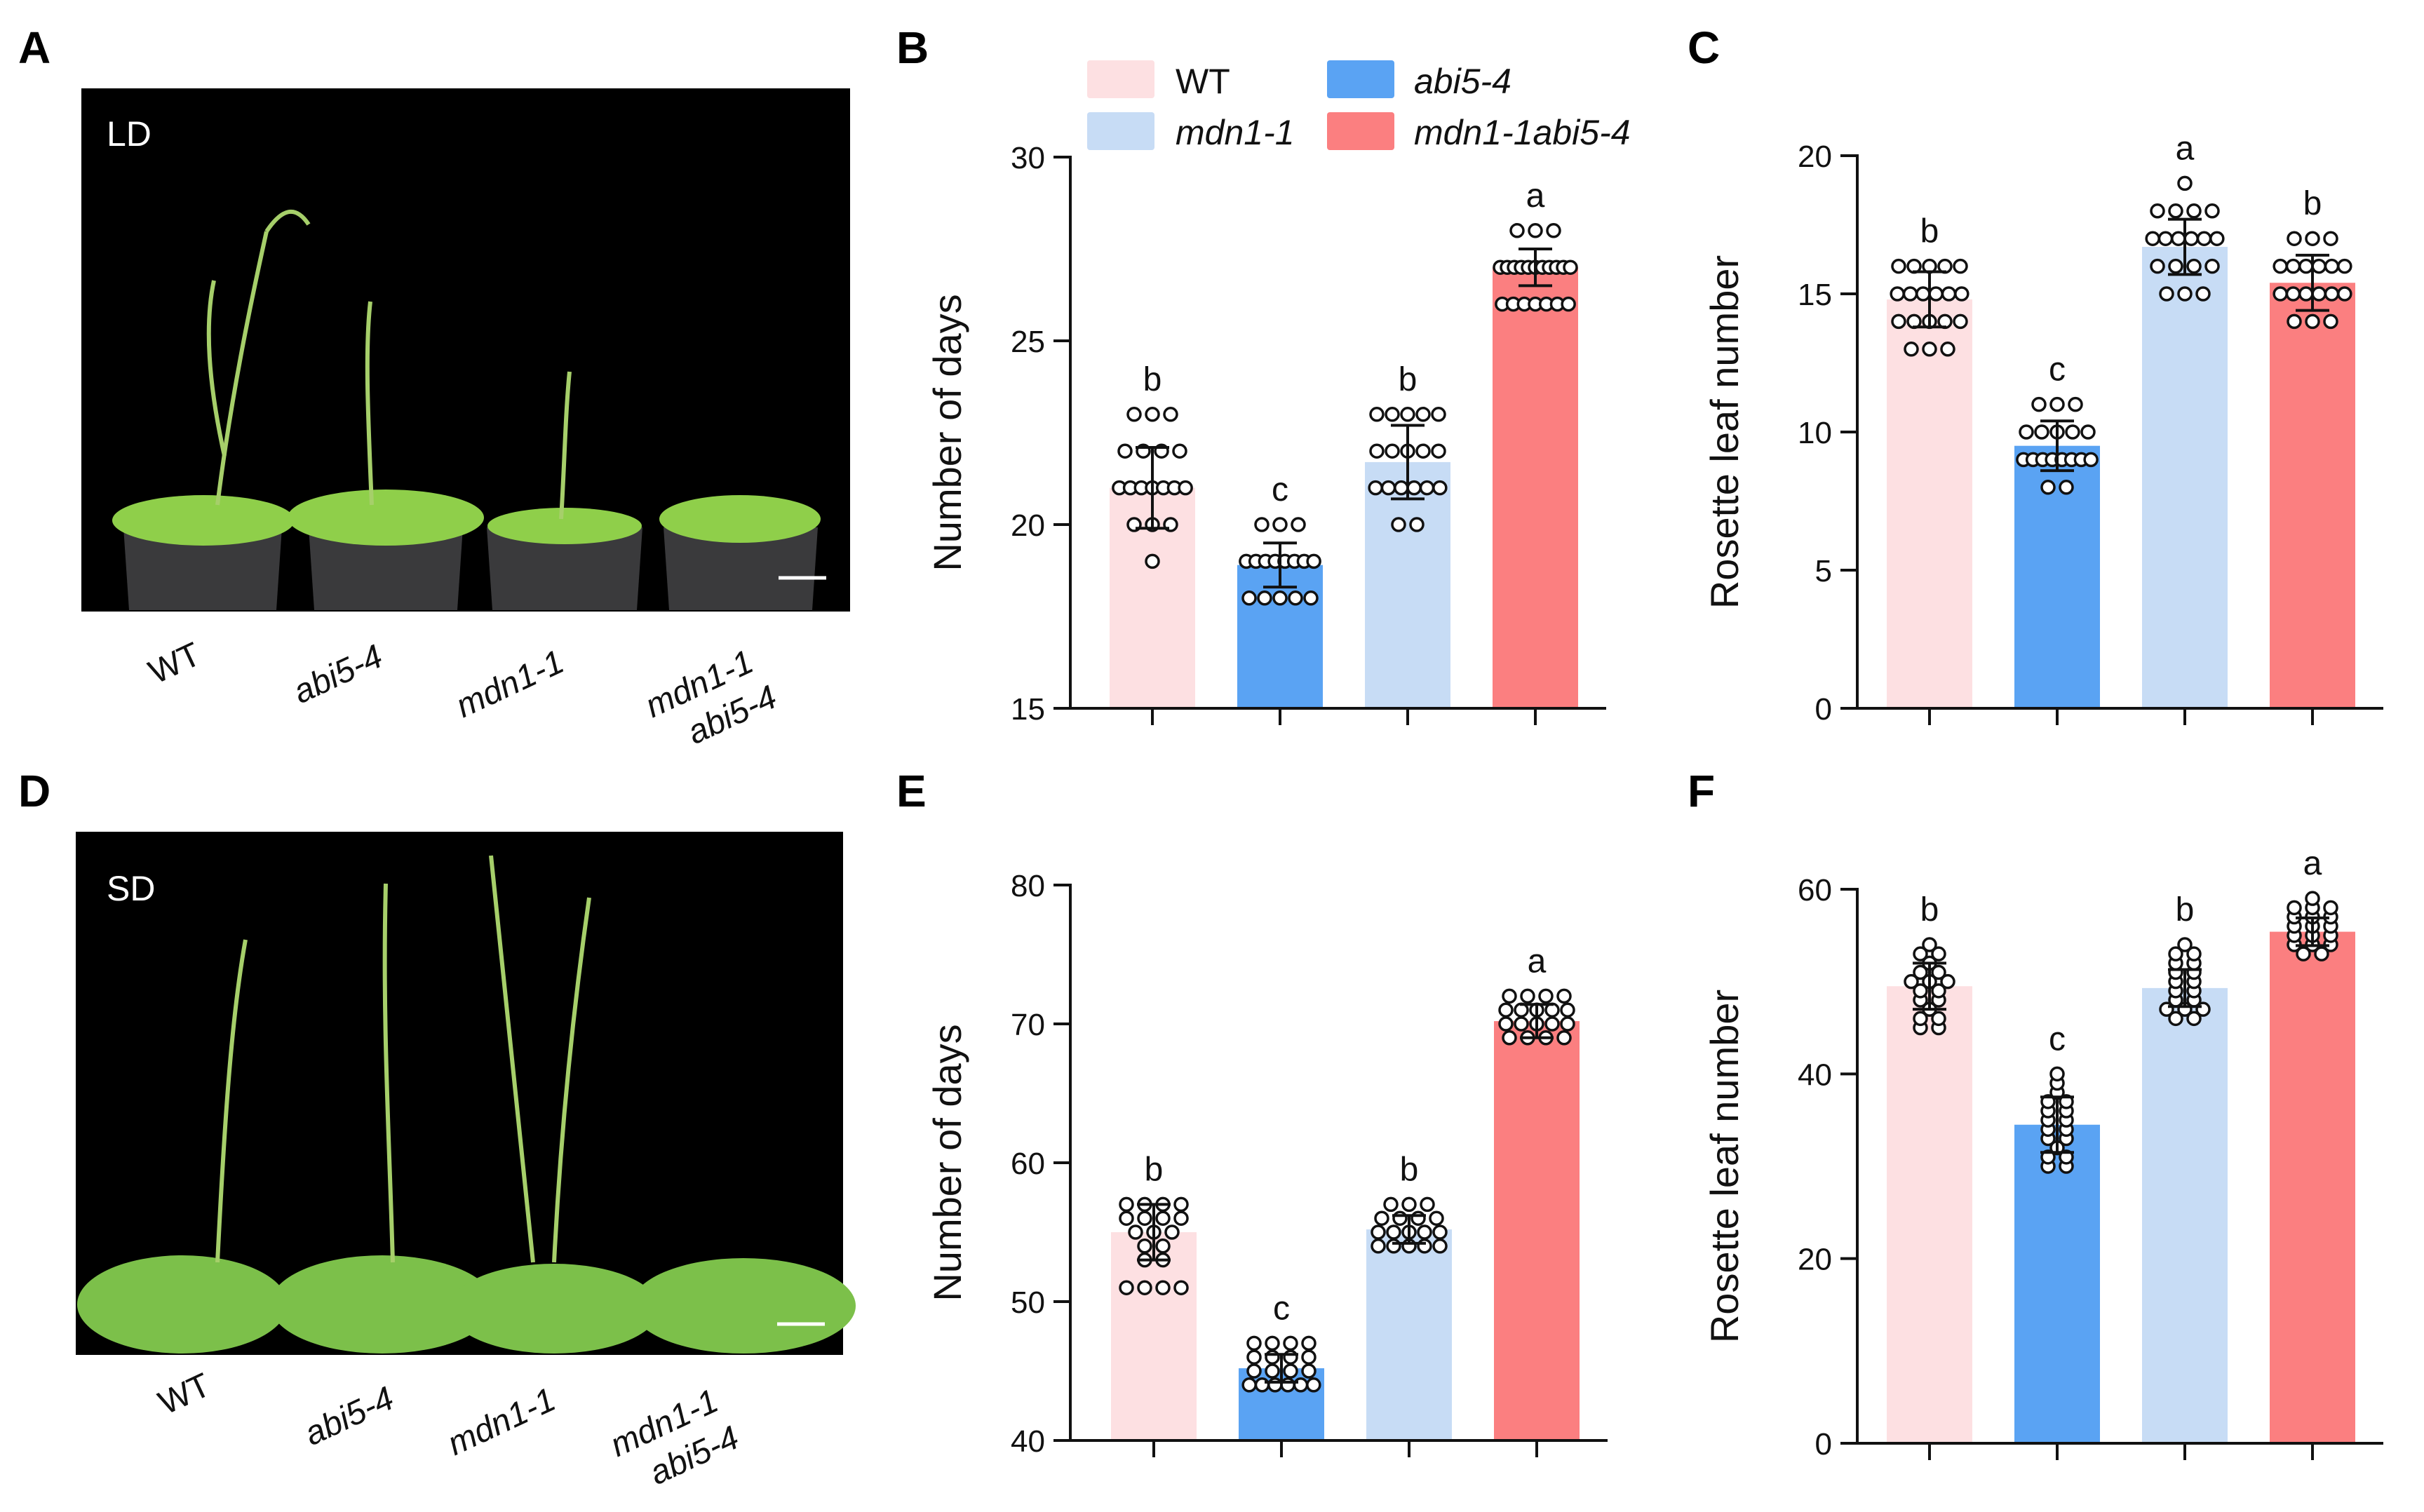  What do you see at coordinates (1028, 1164) in the screenshot?
I see `y-tick-label: 60` at bounding box center [1028, 1164].